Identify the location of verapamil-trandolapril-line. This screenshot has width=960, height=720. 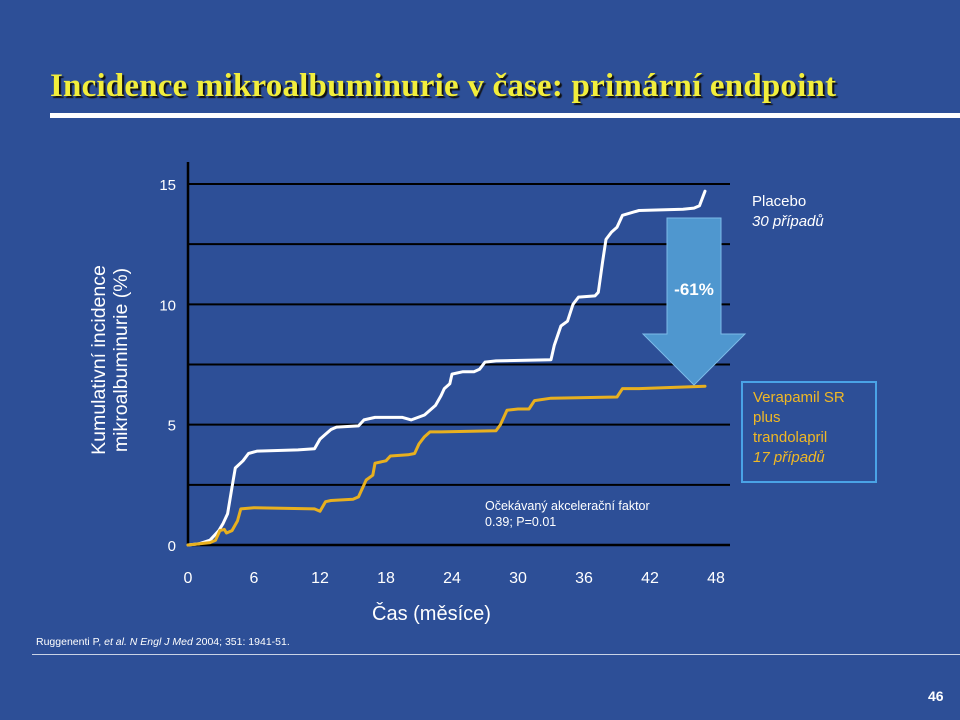
(446, 465).